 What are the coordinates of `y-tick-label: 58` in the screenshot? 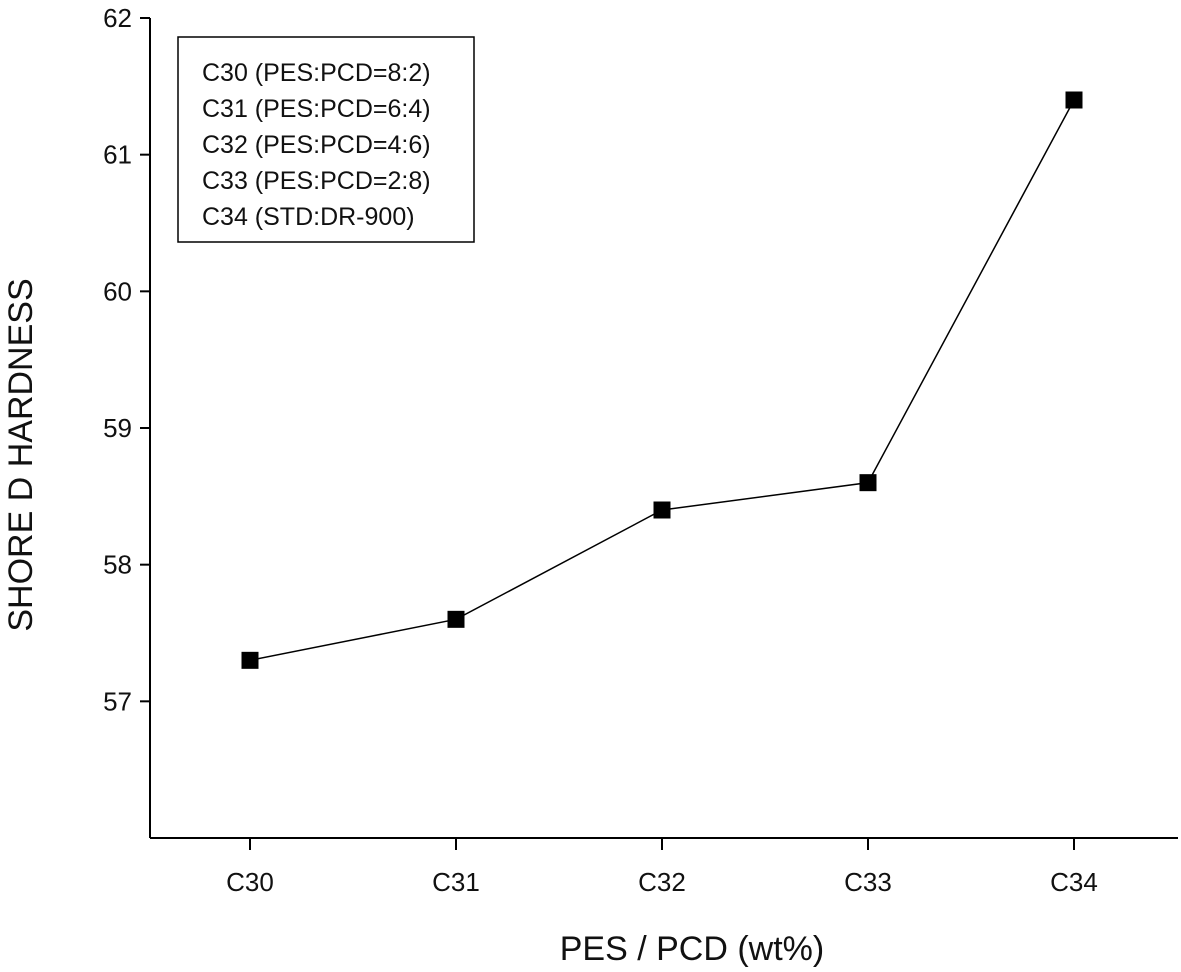 It's located at (117, 565).